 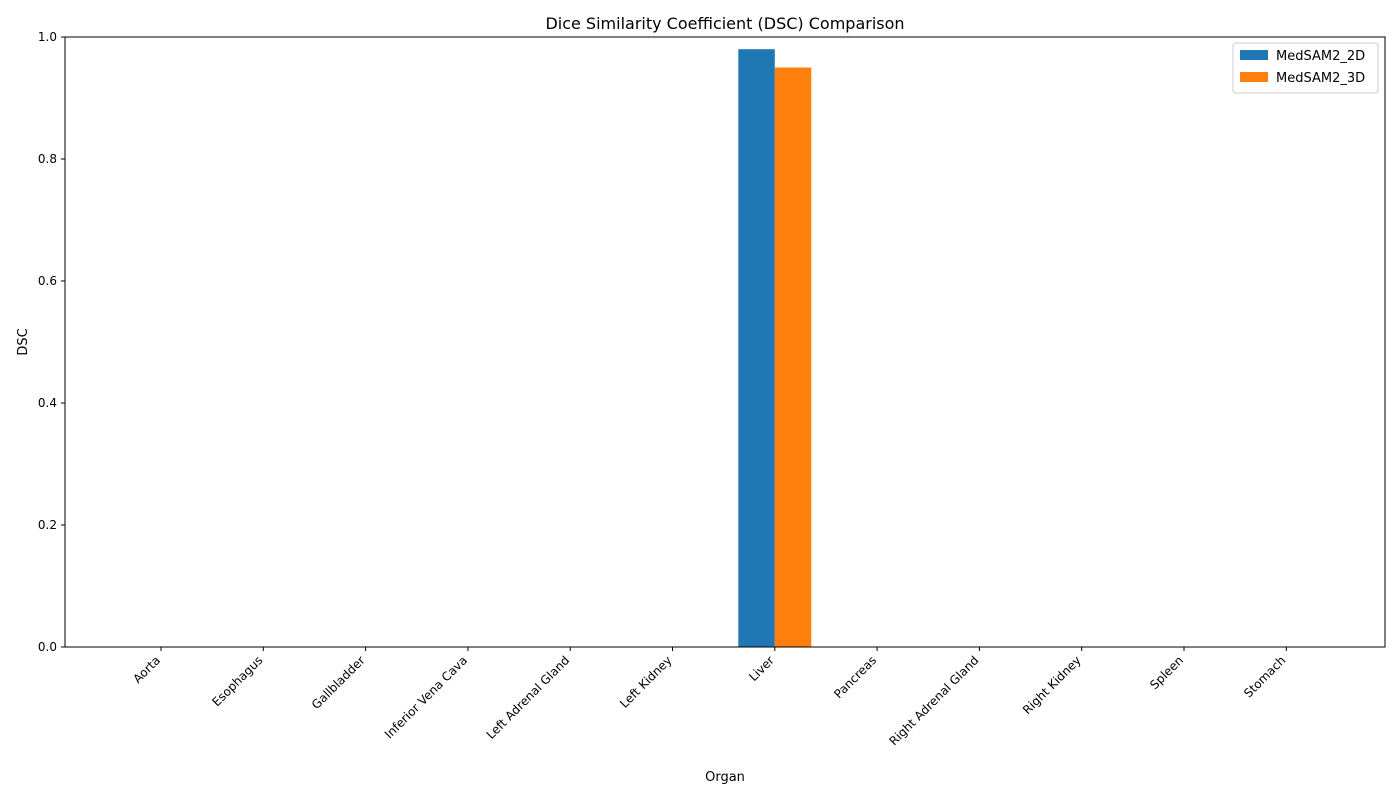 What do you see at coordinates (47, 281) in the screenshot?
I see `y-tick-label: 0.6` at bounding box center [47, 281].